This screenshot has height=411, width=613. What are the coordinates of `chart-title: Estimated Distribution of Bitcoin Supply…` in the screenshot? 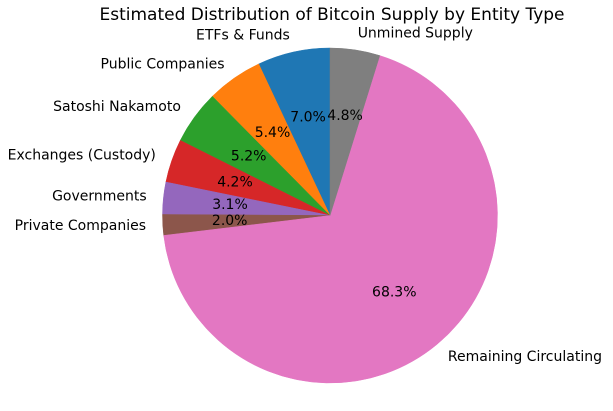 It's located at (332, 15).